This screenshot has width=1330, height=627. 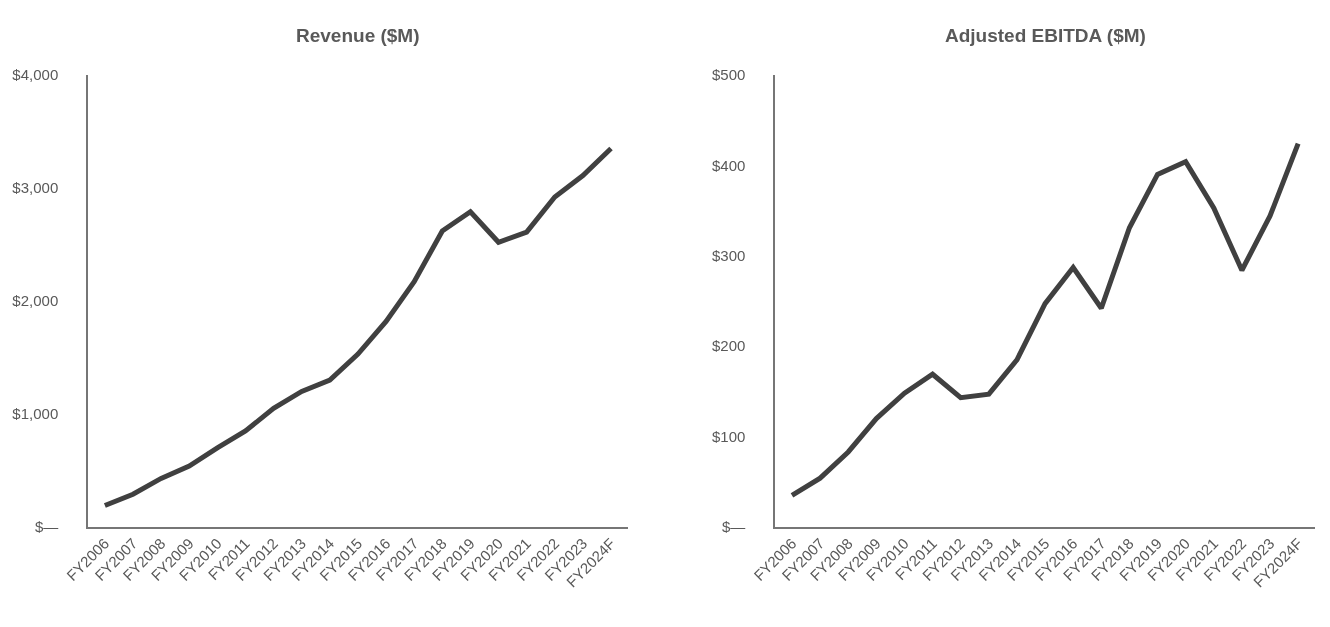 I want to click on y-tick-label: $500, so click(x=728, y=75).